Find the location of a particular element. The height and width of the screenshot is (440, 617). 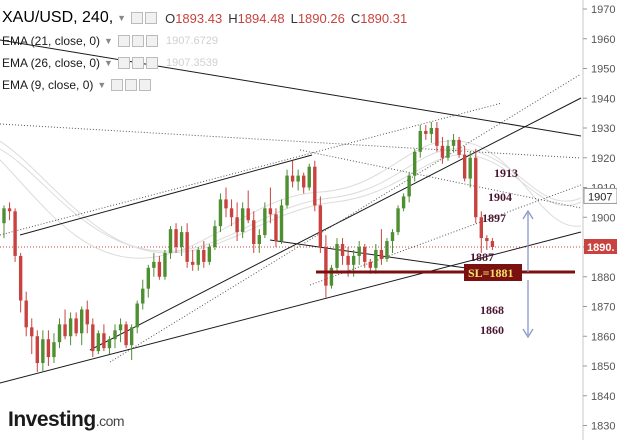

investing-logo: Investing.com is located at coordinates (66, 419).